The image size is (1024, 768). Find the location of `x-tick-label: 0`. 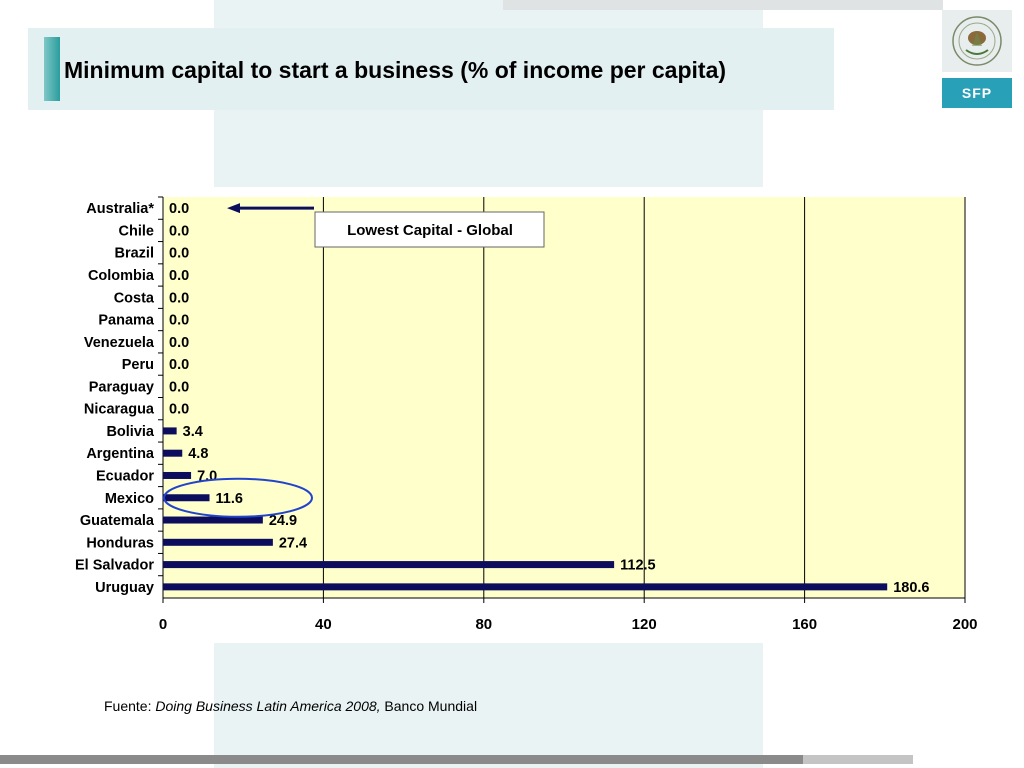

x-tick-label: 0 is located at coordinates (163, 624).